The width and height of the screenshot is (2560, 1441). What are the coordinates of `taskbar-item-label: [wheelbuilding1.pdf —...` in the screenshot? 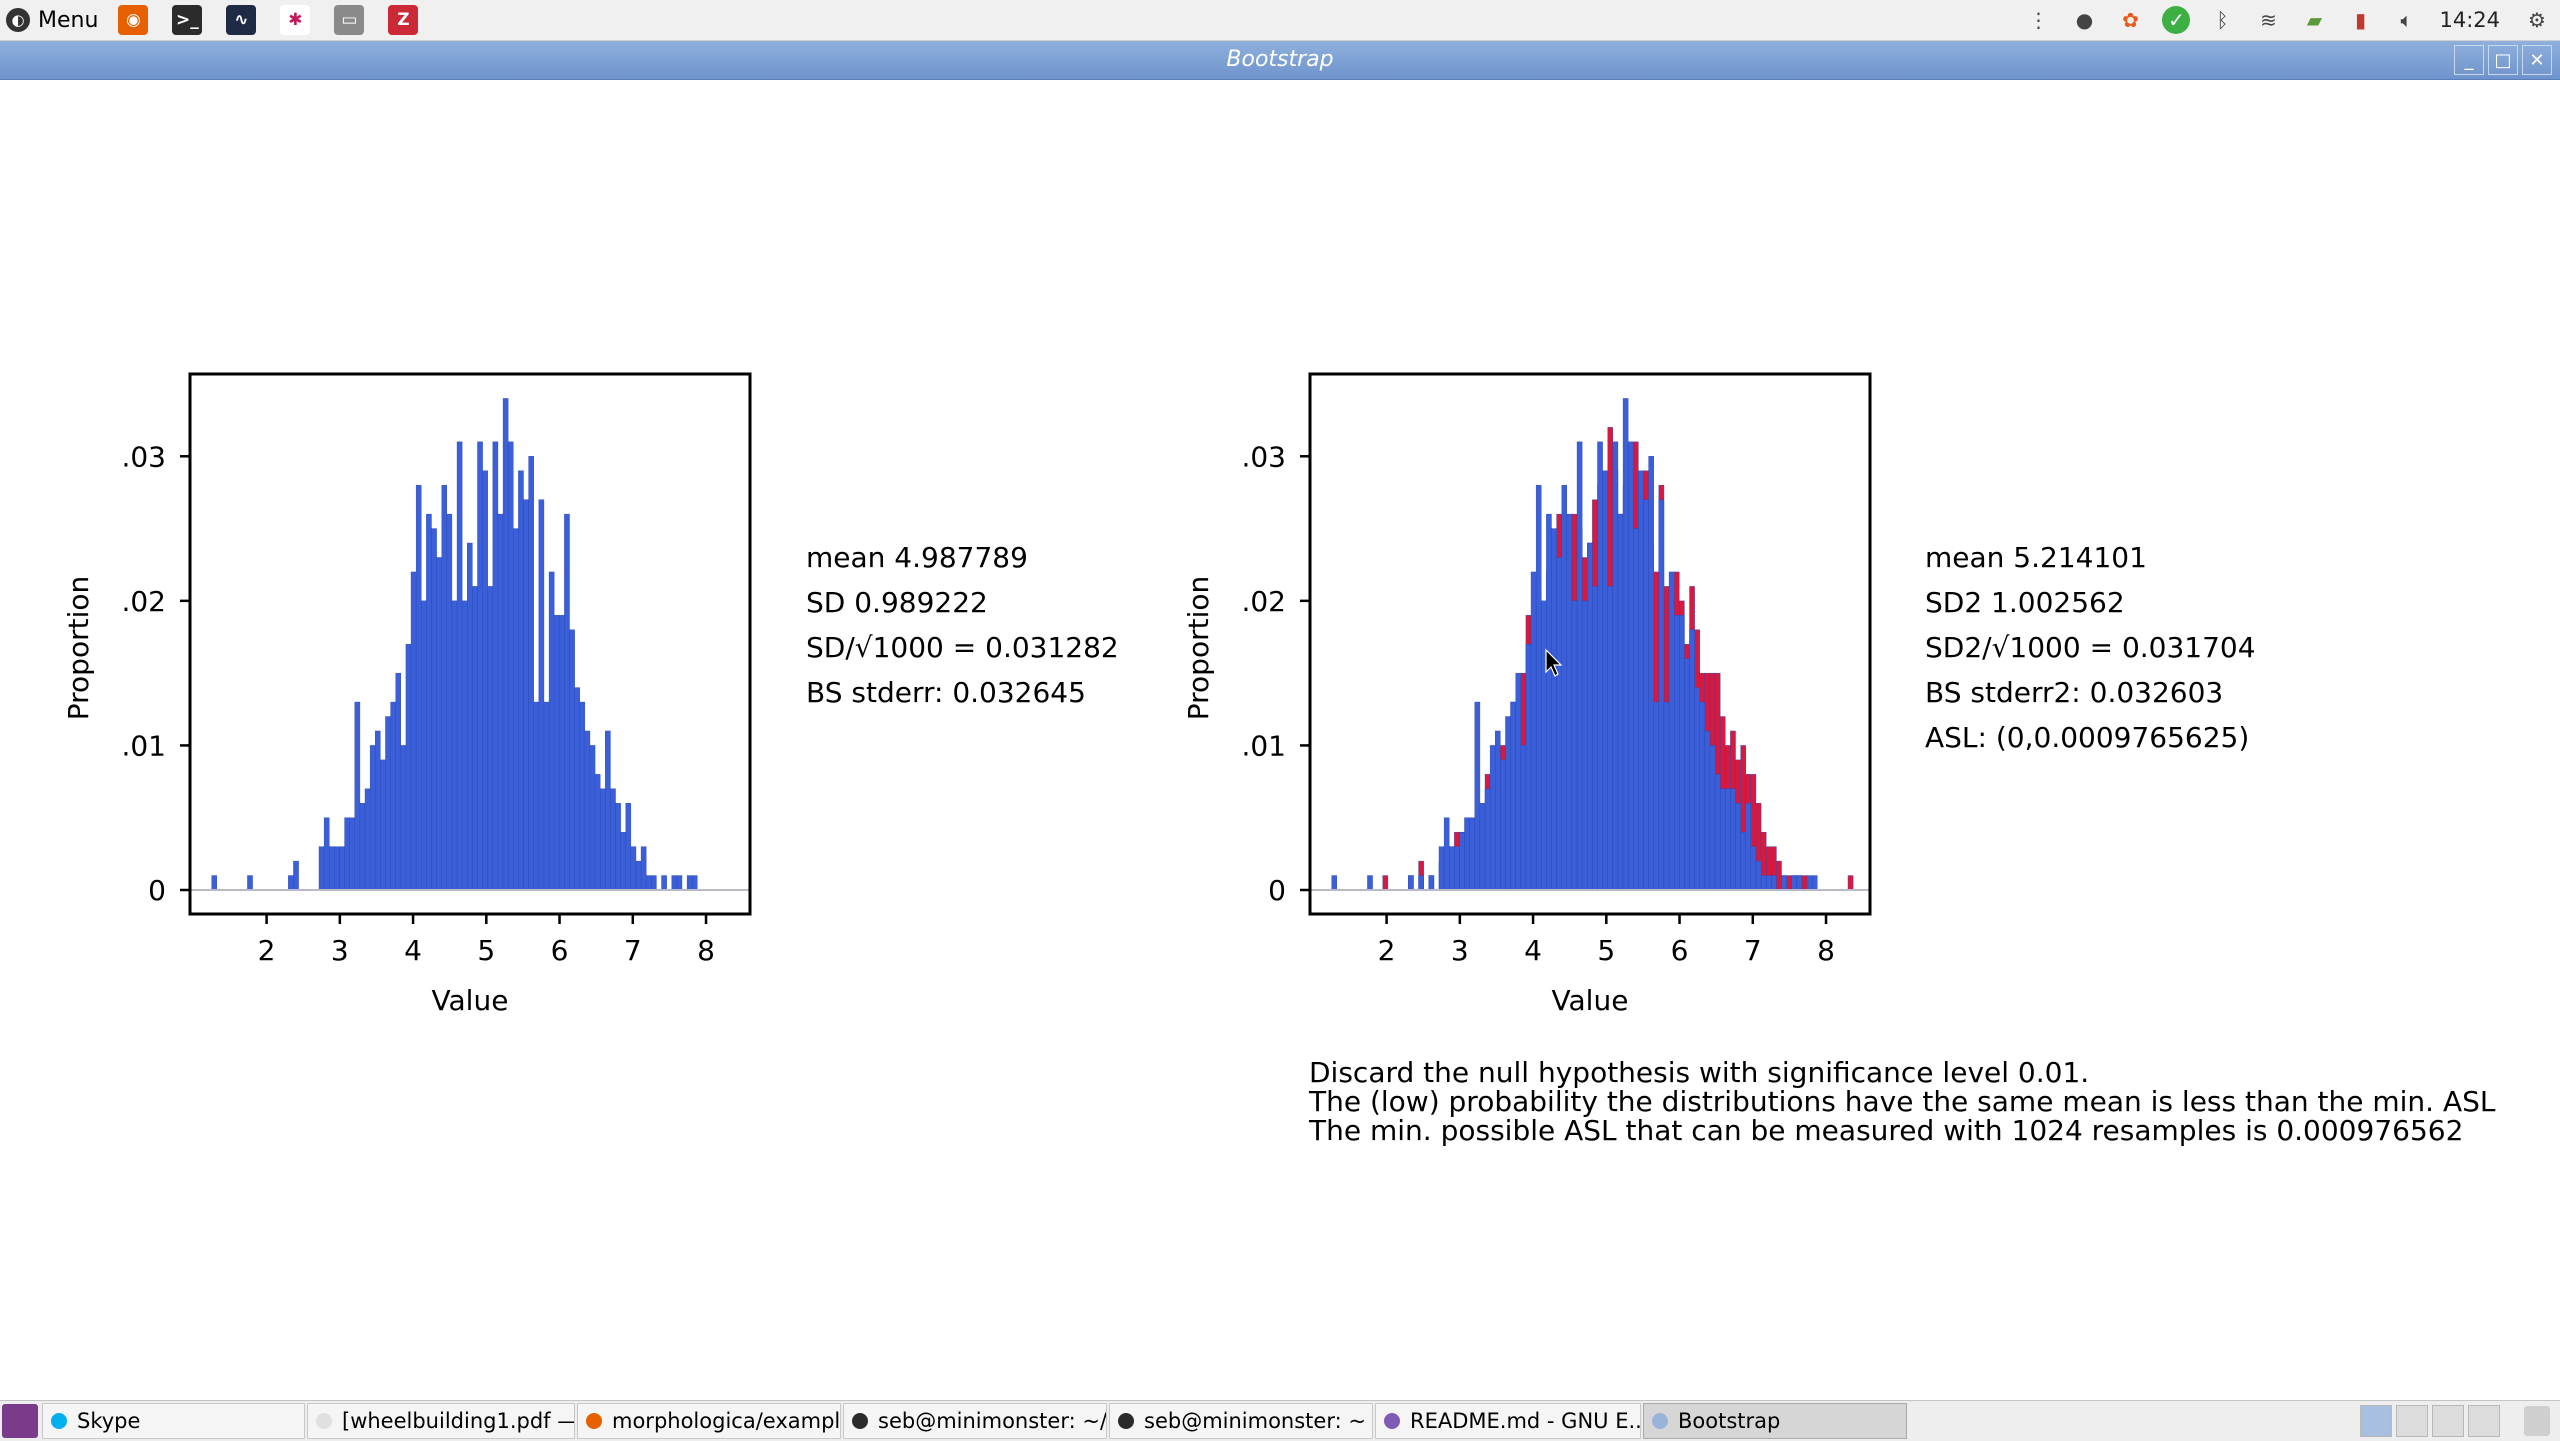 It's located at (458, 1421).